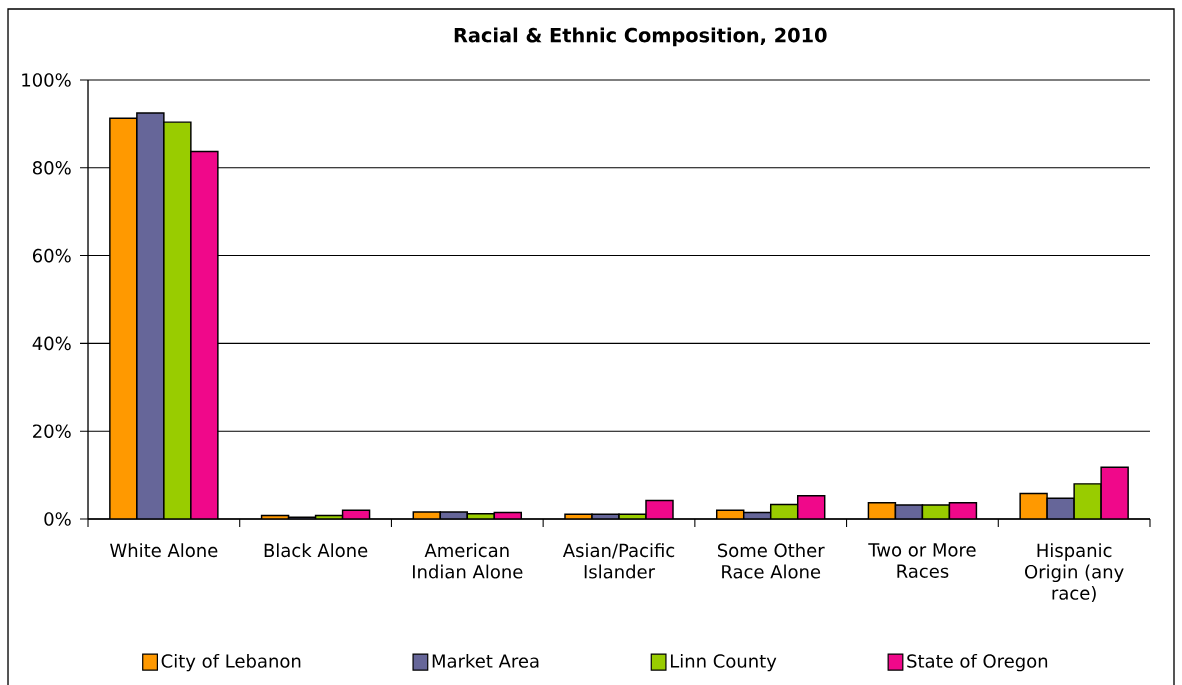  Describe the element at coordinates (51, 255) in the screenshot. I see `y-tick-label: 60%` at that location.